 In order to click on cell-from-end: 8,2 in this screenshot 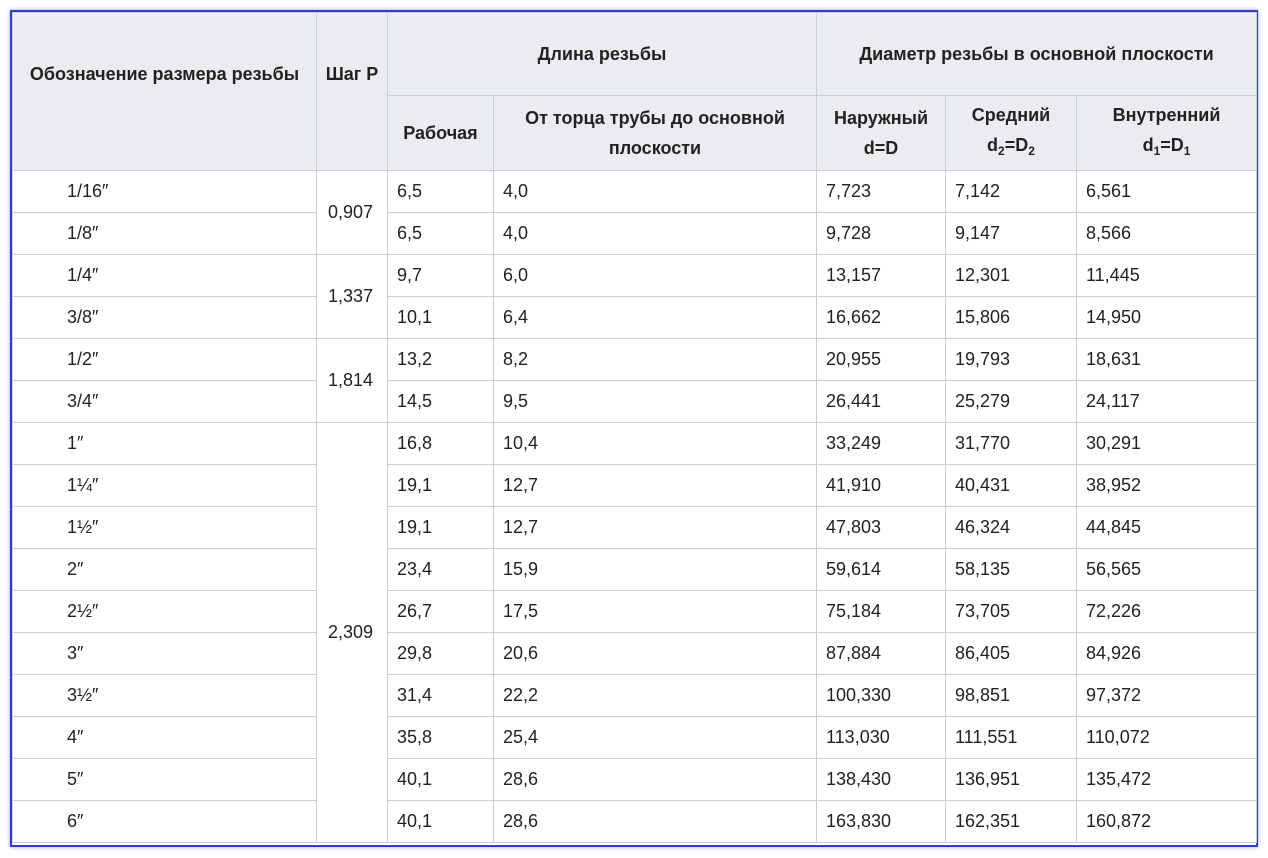, I will do `click(655, 359)`.